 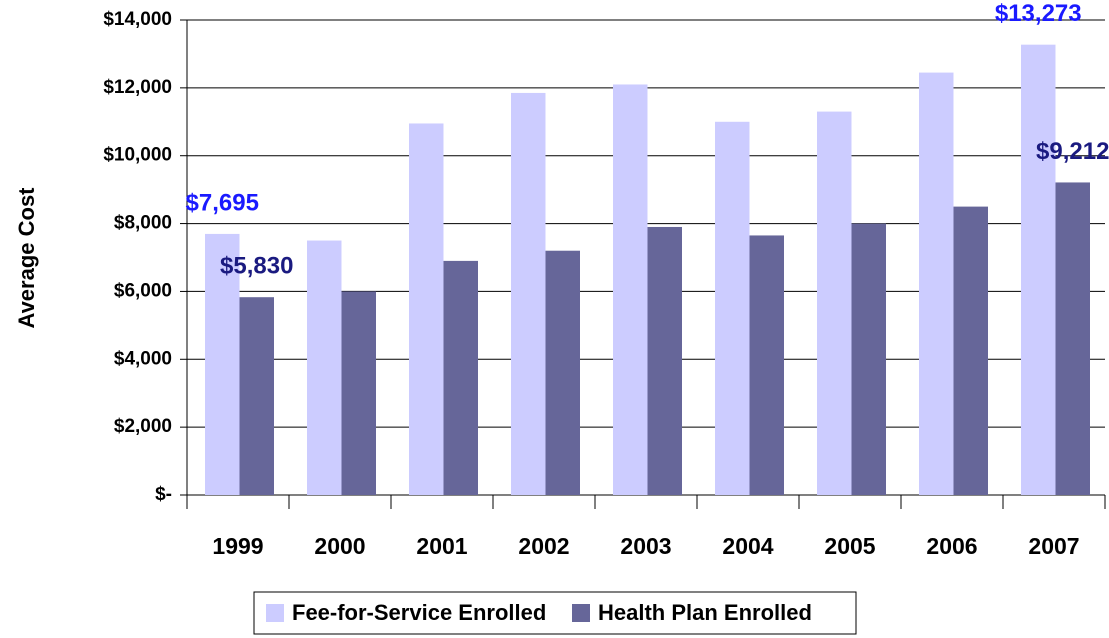 What do you see at coordinates (237, 546) in the screenshot?
I see `x-tick-label: 1999` at bounding box center [237, 546].